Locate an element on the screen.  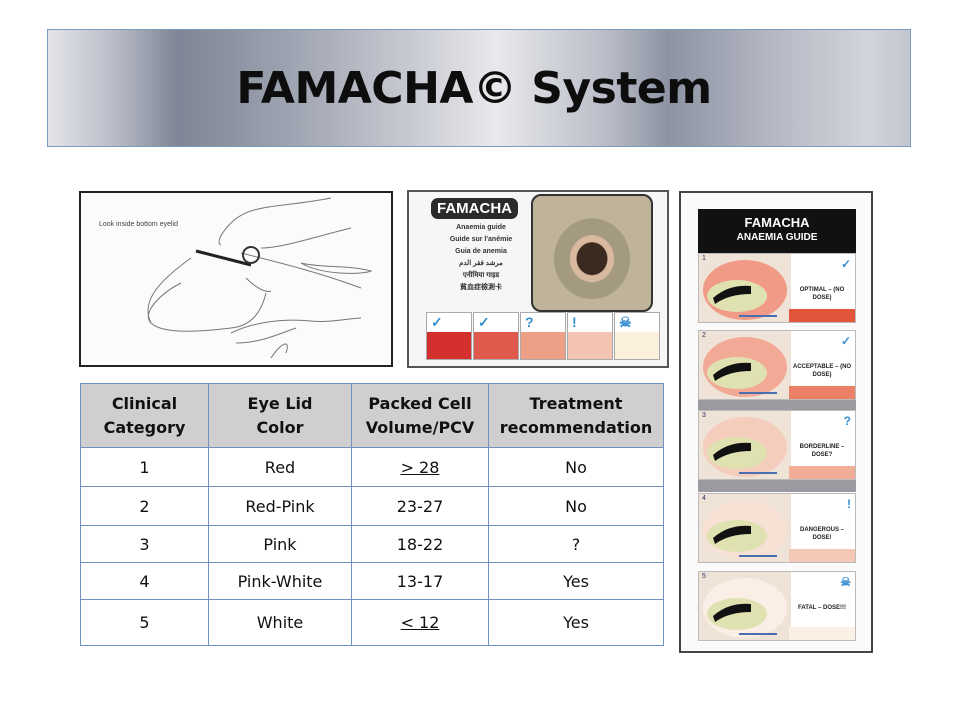
guide-panel-2: 2 ✓ ACCEPTABLE – (NO DOSE) is located at coordinates (777, 365).